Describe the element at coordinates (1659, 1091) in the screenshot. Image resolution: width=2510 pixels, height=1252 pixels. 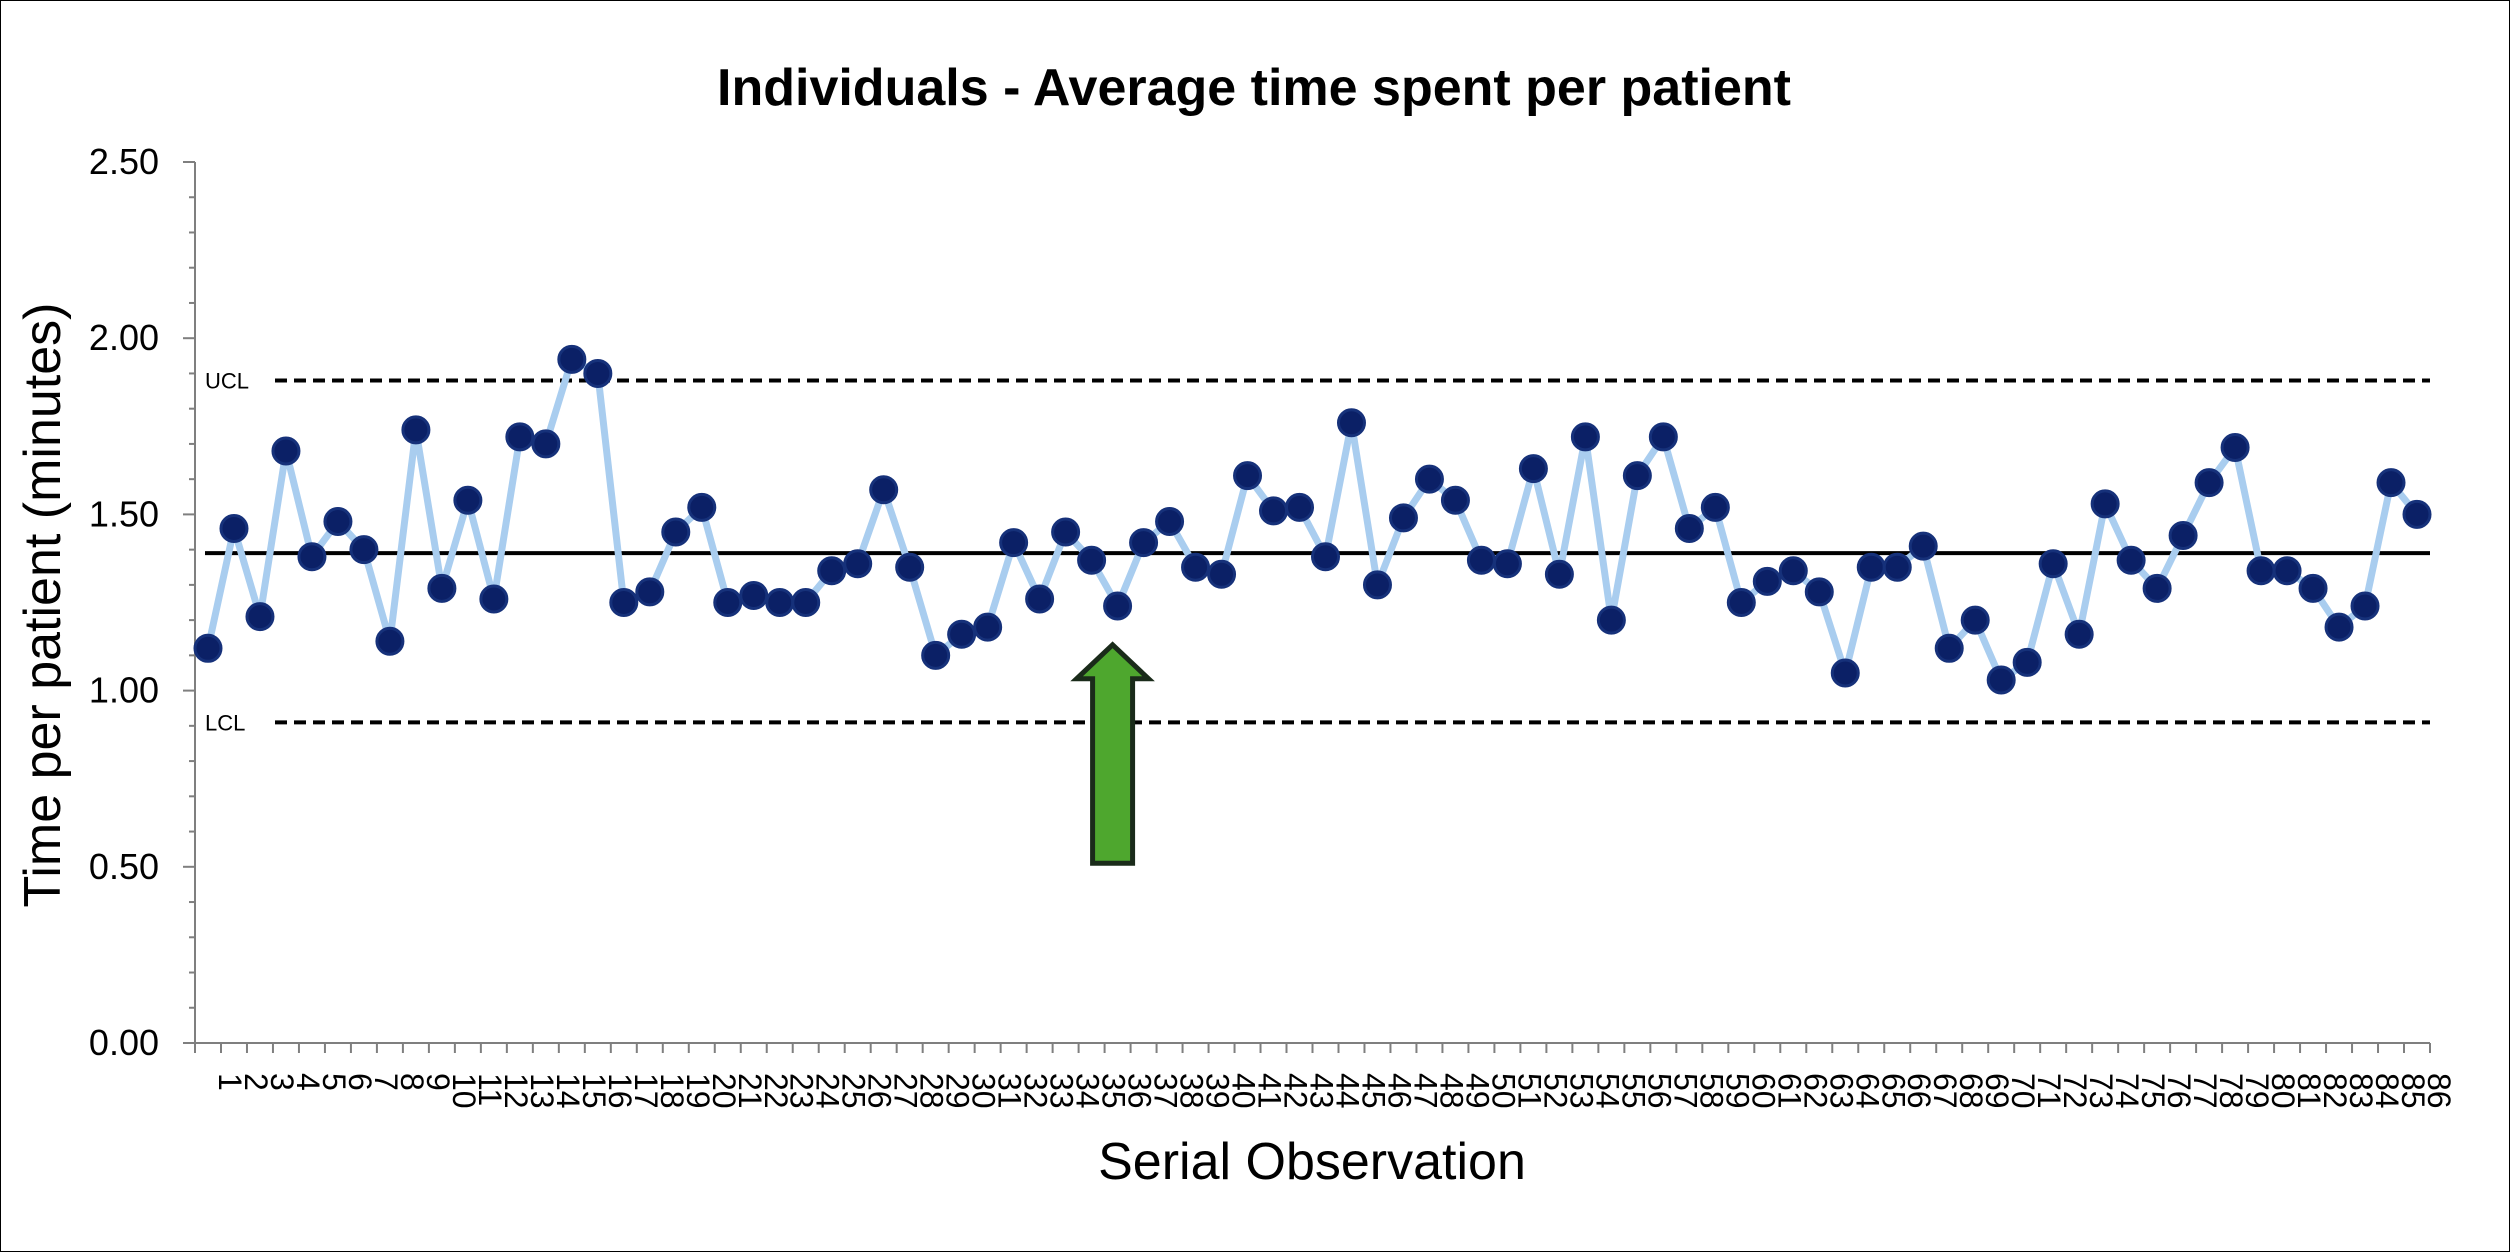
I see `x-tick-label: 56` at that location.